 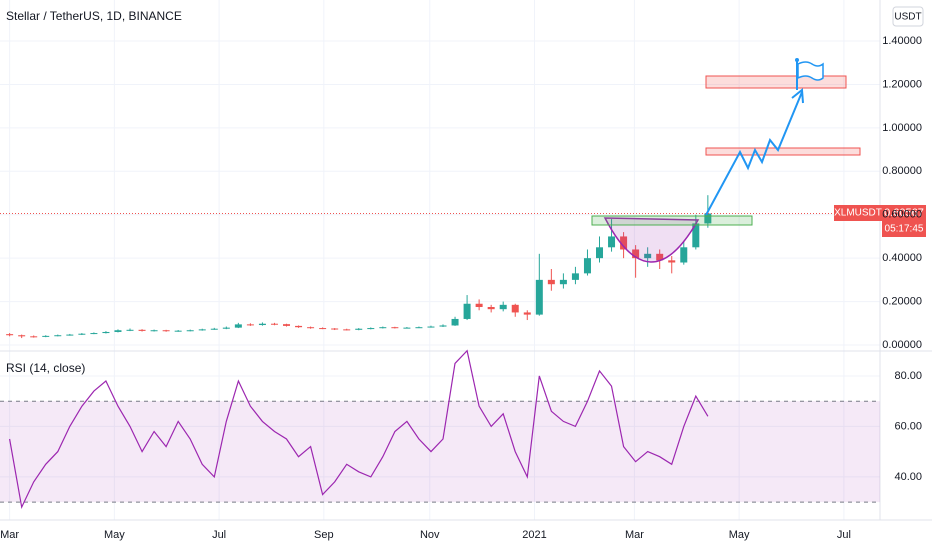 What do you see at coordinates (797, 96) in the screenshot?
I see `arrow-head` at bounding box center [797, 96].